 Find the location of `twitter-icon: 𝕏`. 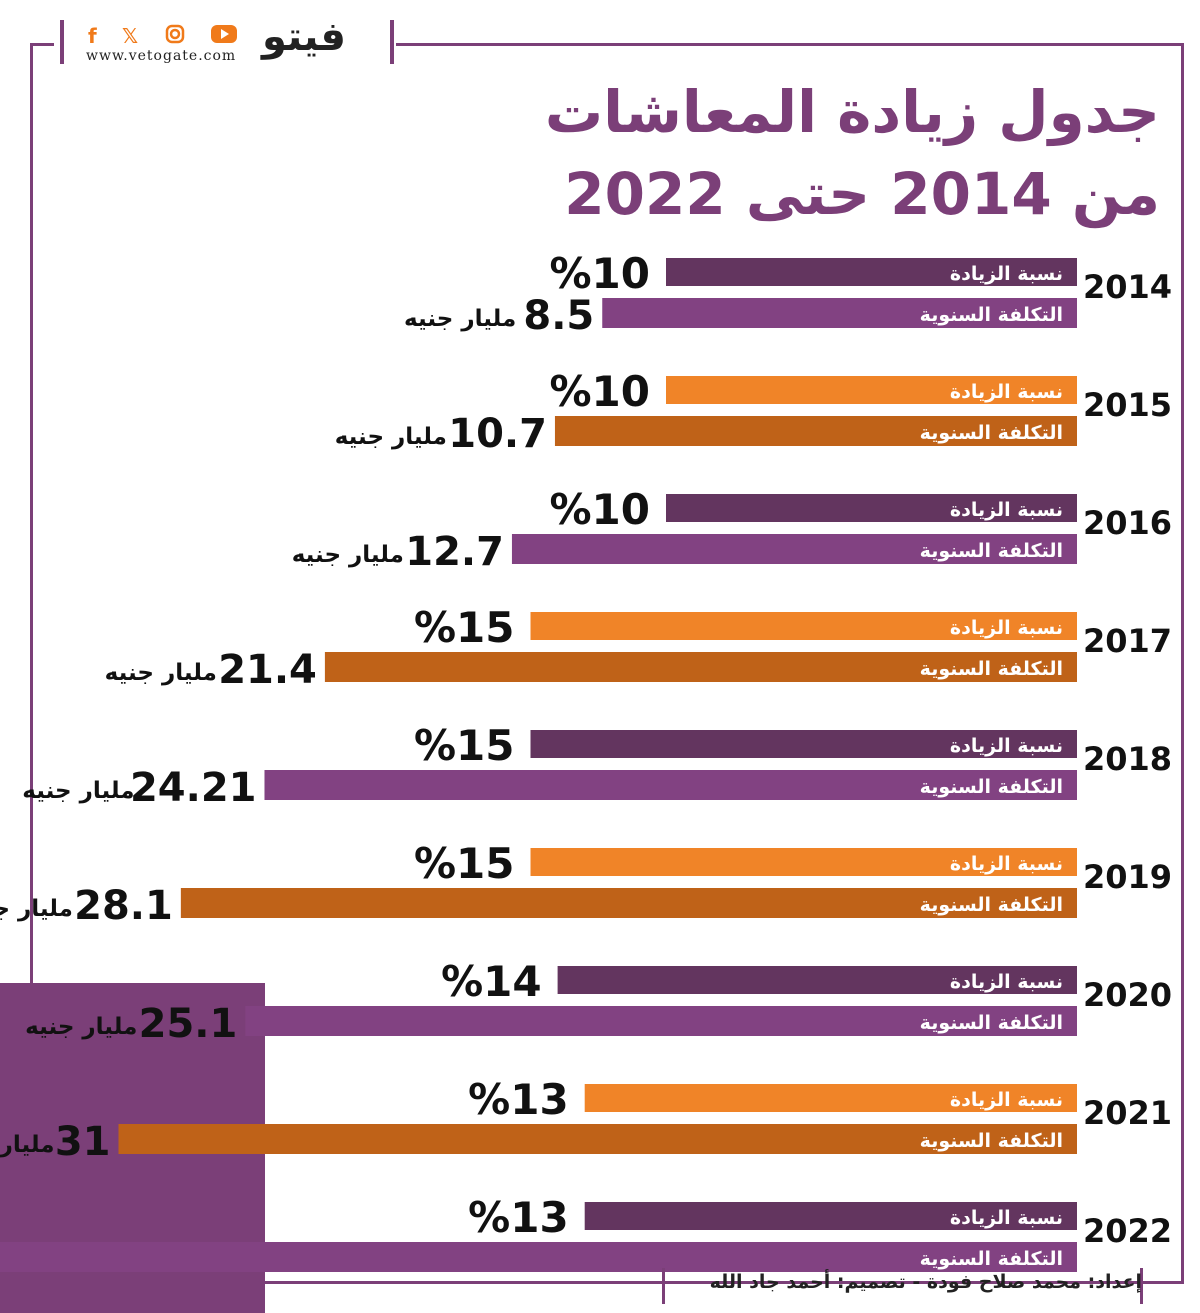

twitter-icon: 𝕏 is located at coordinates (130, 36).